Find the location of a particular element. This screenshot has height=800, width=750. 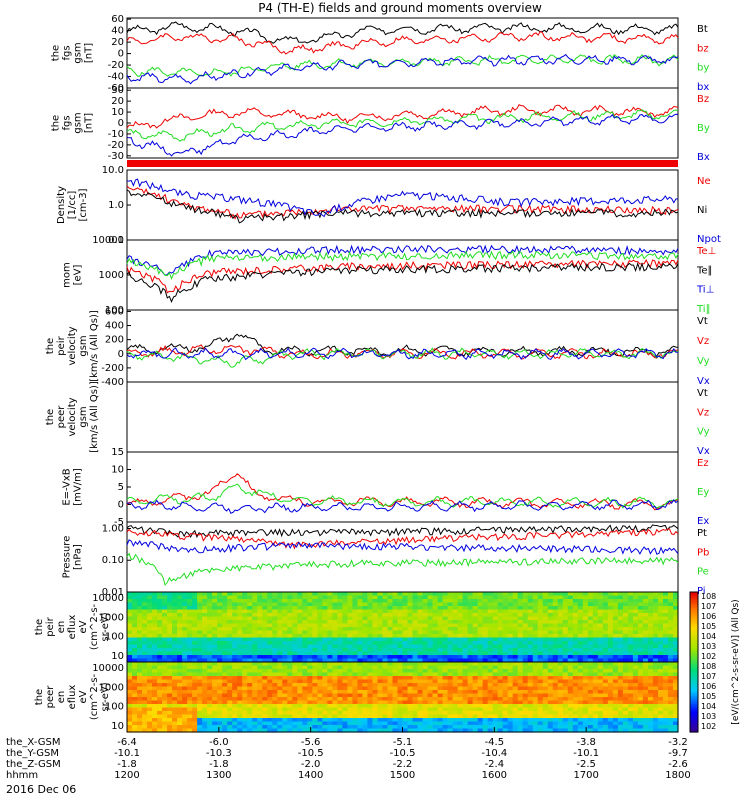

x-tick-label: -2.4 is located at coordinates (495, 764).